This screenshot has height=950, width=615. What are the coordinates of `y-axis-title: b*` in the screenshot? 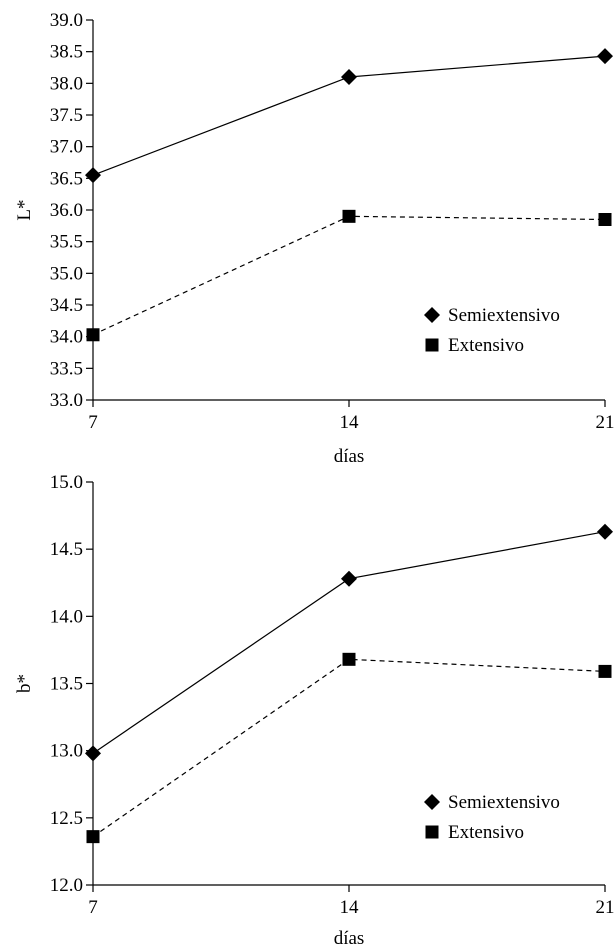 It's located at (24, 683).